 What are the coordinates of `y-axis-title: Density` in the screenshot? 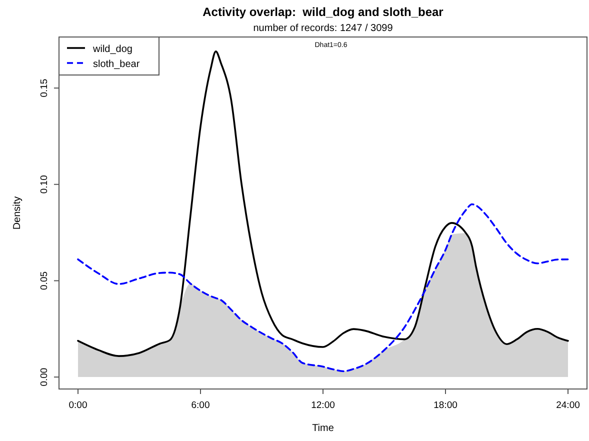 It's located at (17, 213).